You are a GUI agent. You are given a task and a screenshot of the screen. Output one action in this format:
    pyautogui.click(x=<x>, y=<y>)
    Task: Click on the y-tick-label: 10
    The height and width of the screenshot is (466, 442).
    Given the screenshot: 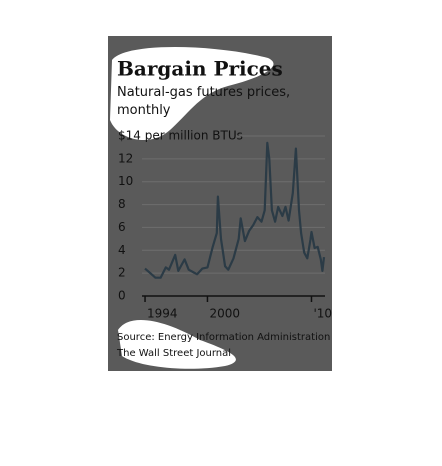 What is the action you would take?
    pyautogui.click(x=125, y=181)
    